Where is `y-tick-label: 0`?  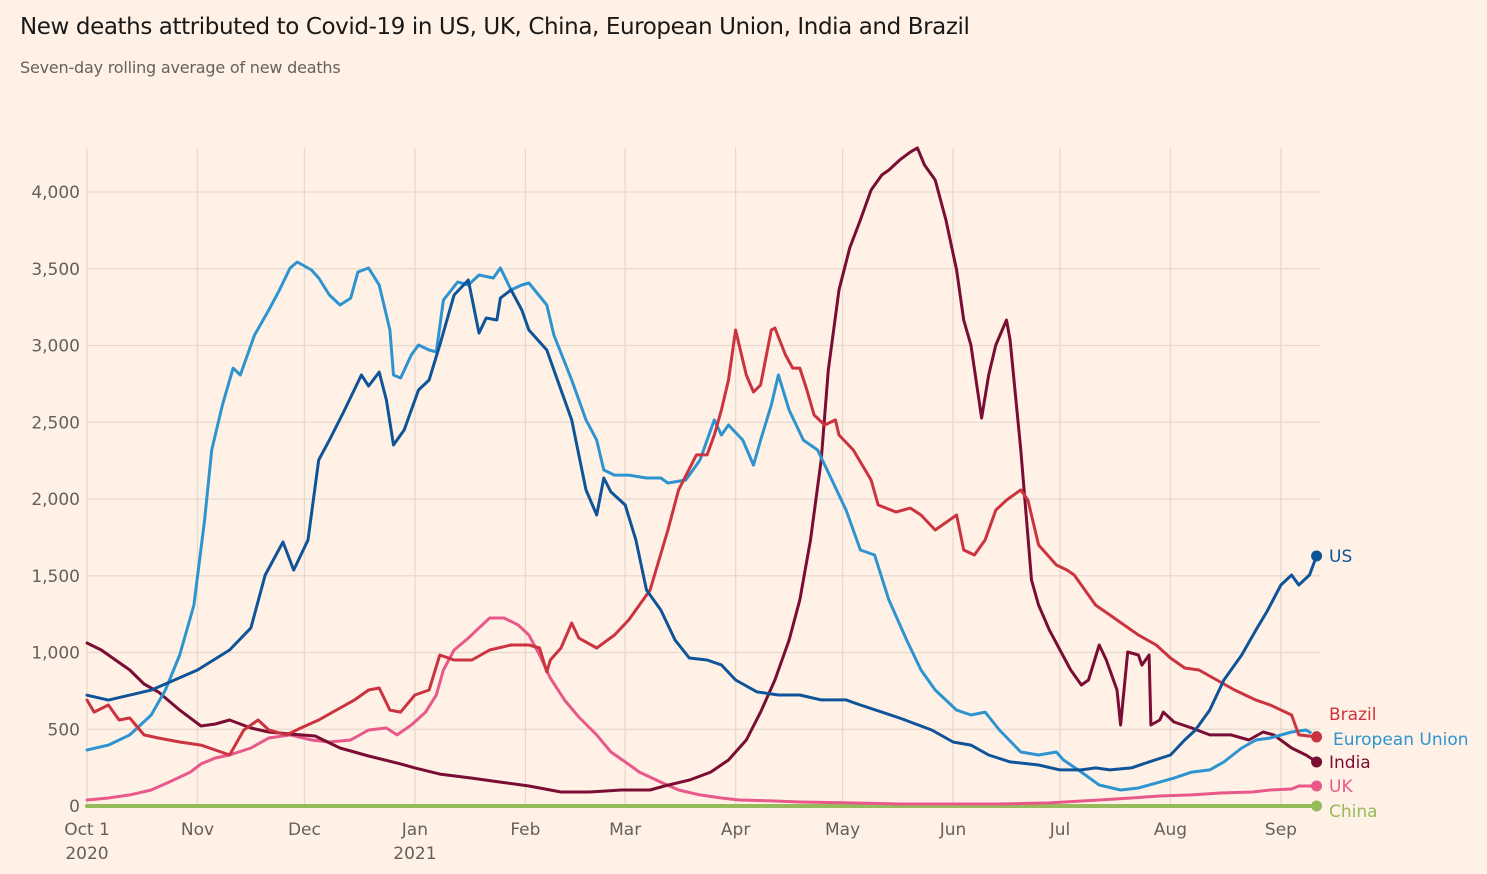
y-tick-label: 0 is located at coordinates (74, 807).